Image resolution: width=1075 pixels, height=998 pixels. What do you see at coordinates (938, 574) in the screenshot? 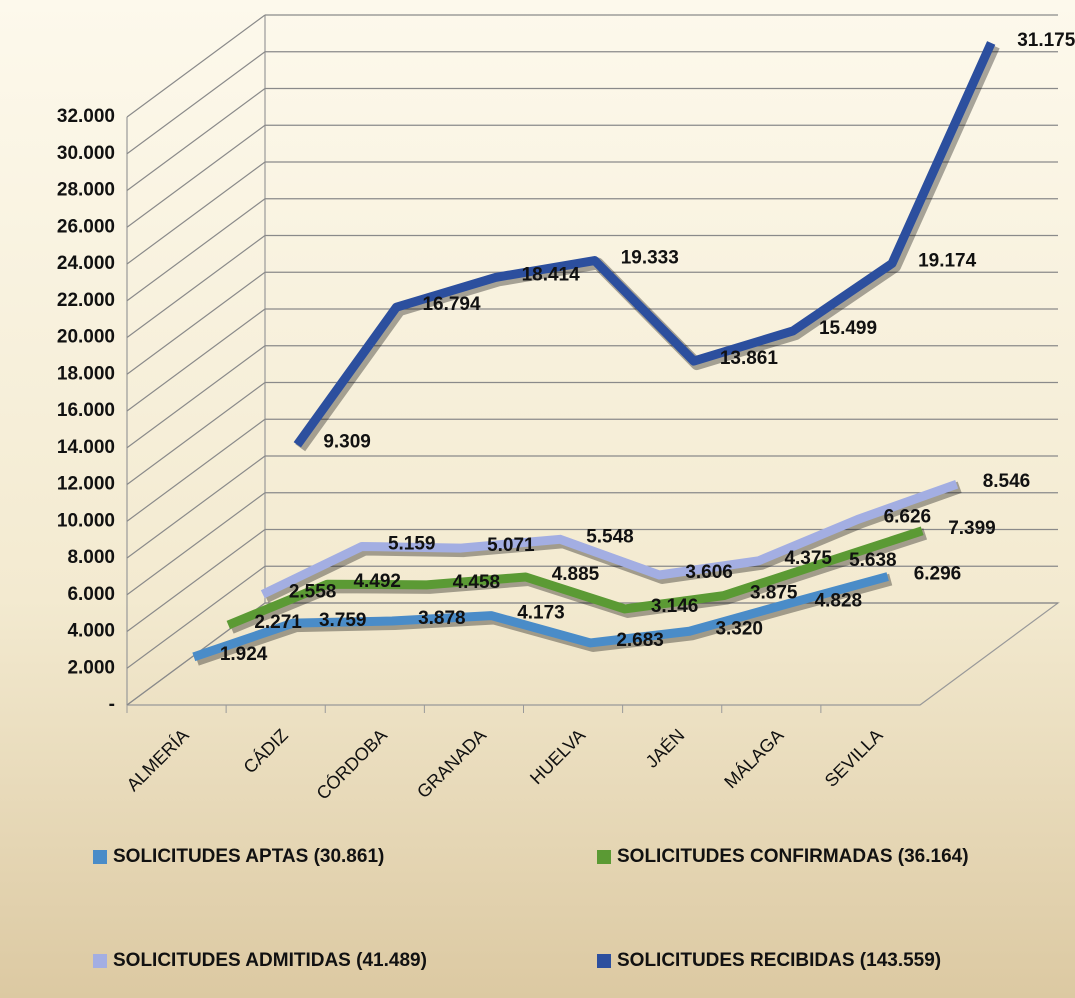
I see `data-label: 6.296` at bounding box center [938, 574].